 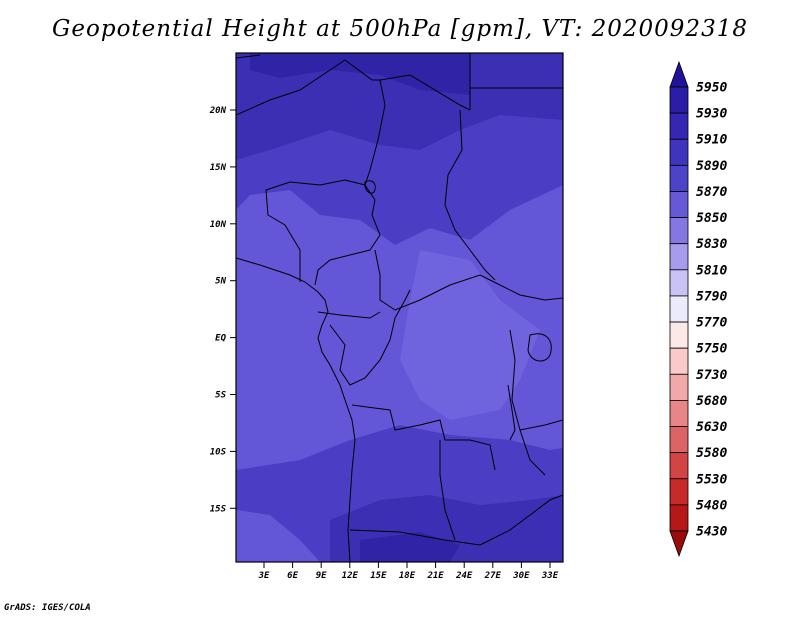 I want to click on longitude-axis: 3E 6E 9E 12E 15E 18E 21E 24E 27E 30E 33E, so click(x=408, y=571).